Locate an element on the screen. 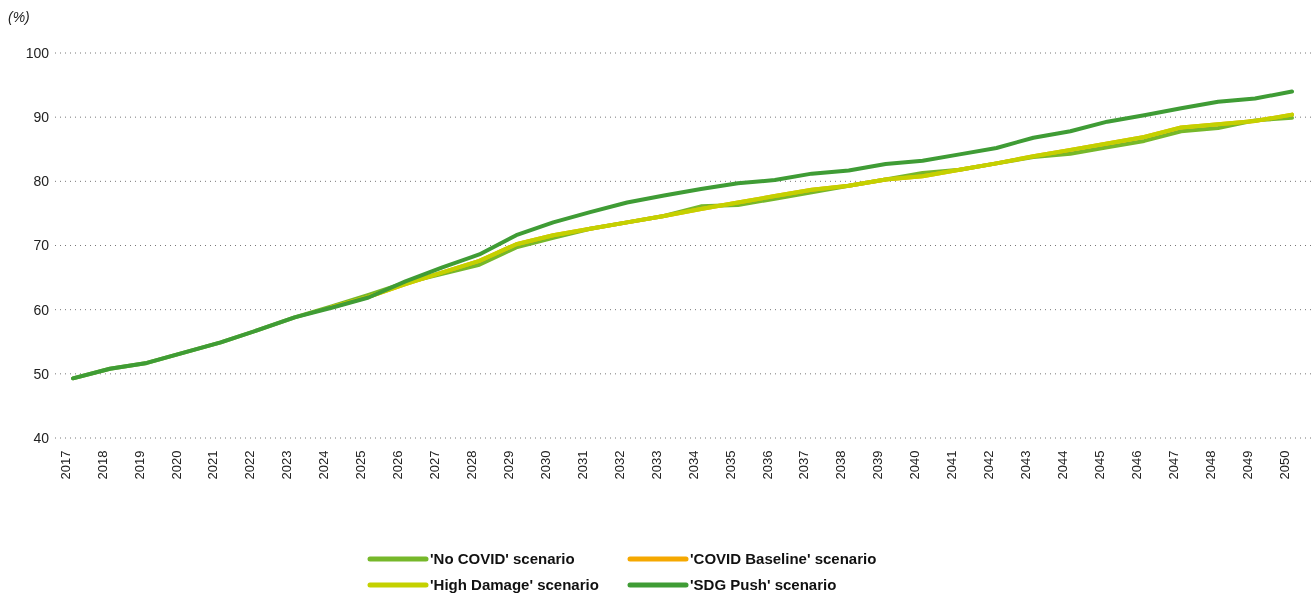 This screenshot has height=598, width=1314. y-axis-title: (%) is located at coordinates (19, 17).